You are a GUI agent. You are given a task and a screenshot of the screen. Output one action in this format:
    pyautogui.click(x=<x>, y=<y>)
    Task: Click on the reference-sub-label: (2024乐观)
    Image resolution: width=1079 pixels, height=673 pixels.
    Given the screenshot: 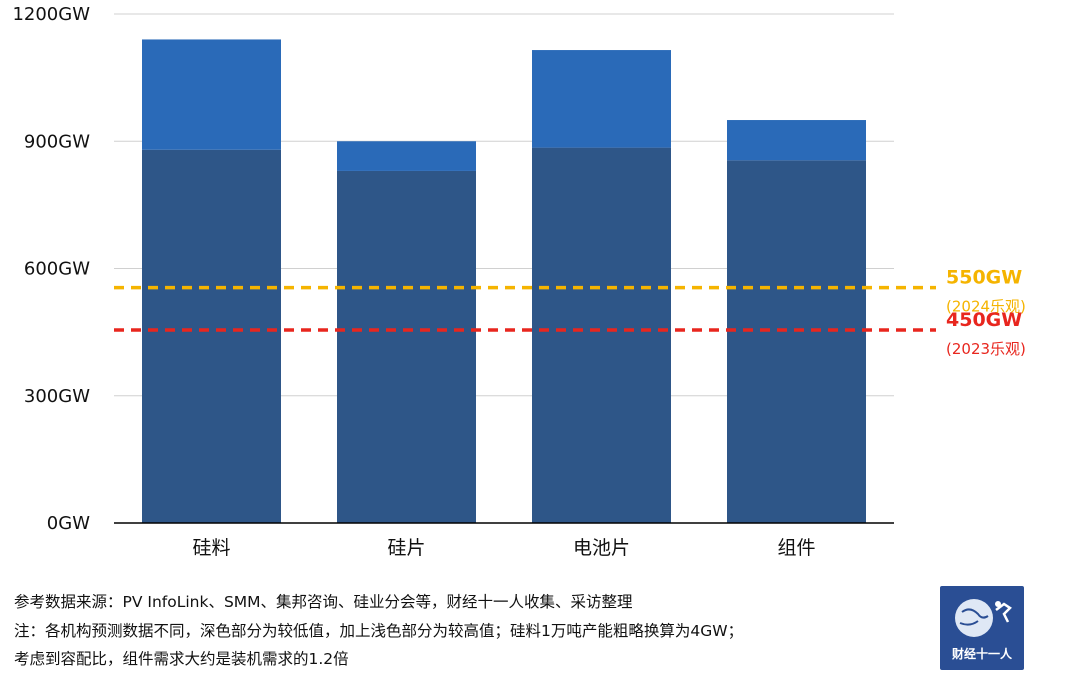 What is the action you would take?
    pyautogui.click(x=986, y=307)
    